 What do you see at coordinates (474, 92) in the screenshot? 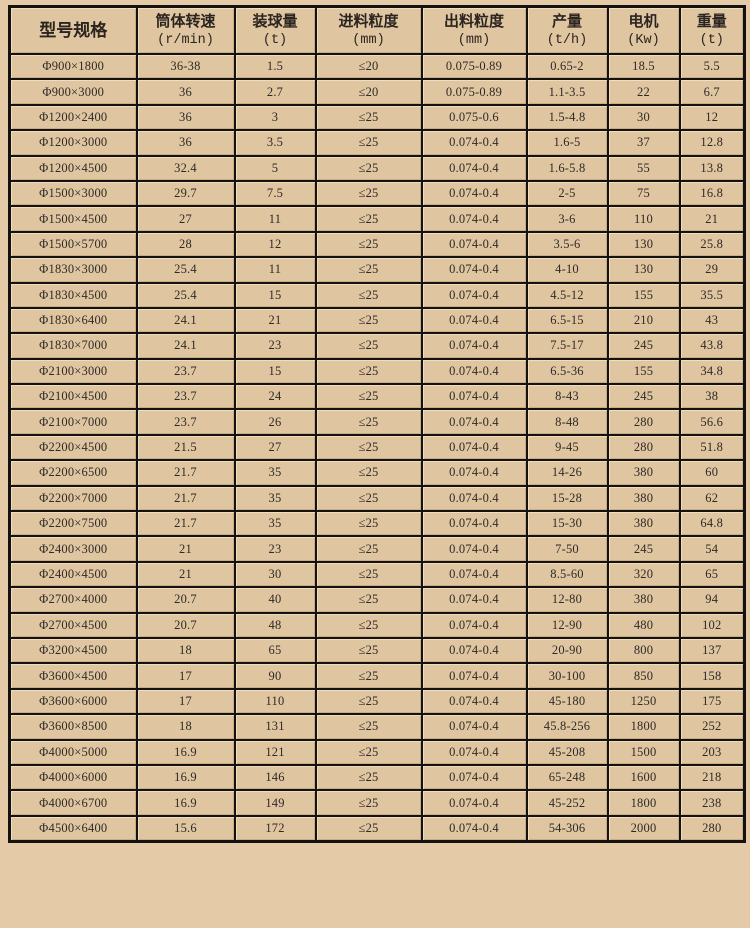
I see `cell-discharge-size: 0.075-0.89` at bounding box center [474, 92].